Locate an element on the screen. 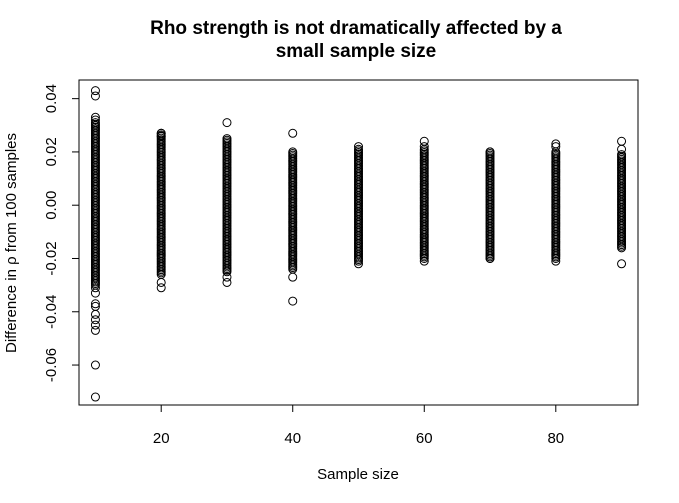 Image resolution: width=679 pixels, height=503 pixels. y-tick-label: -0.06 is located at coordinates (51, 365).